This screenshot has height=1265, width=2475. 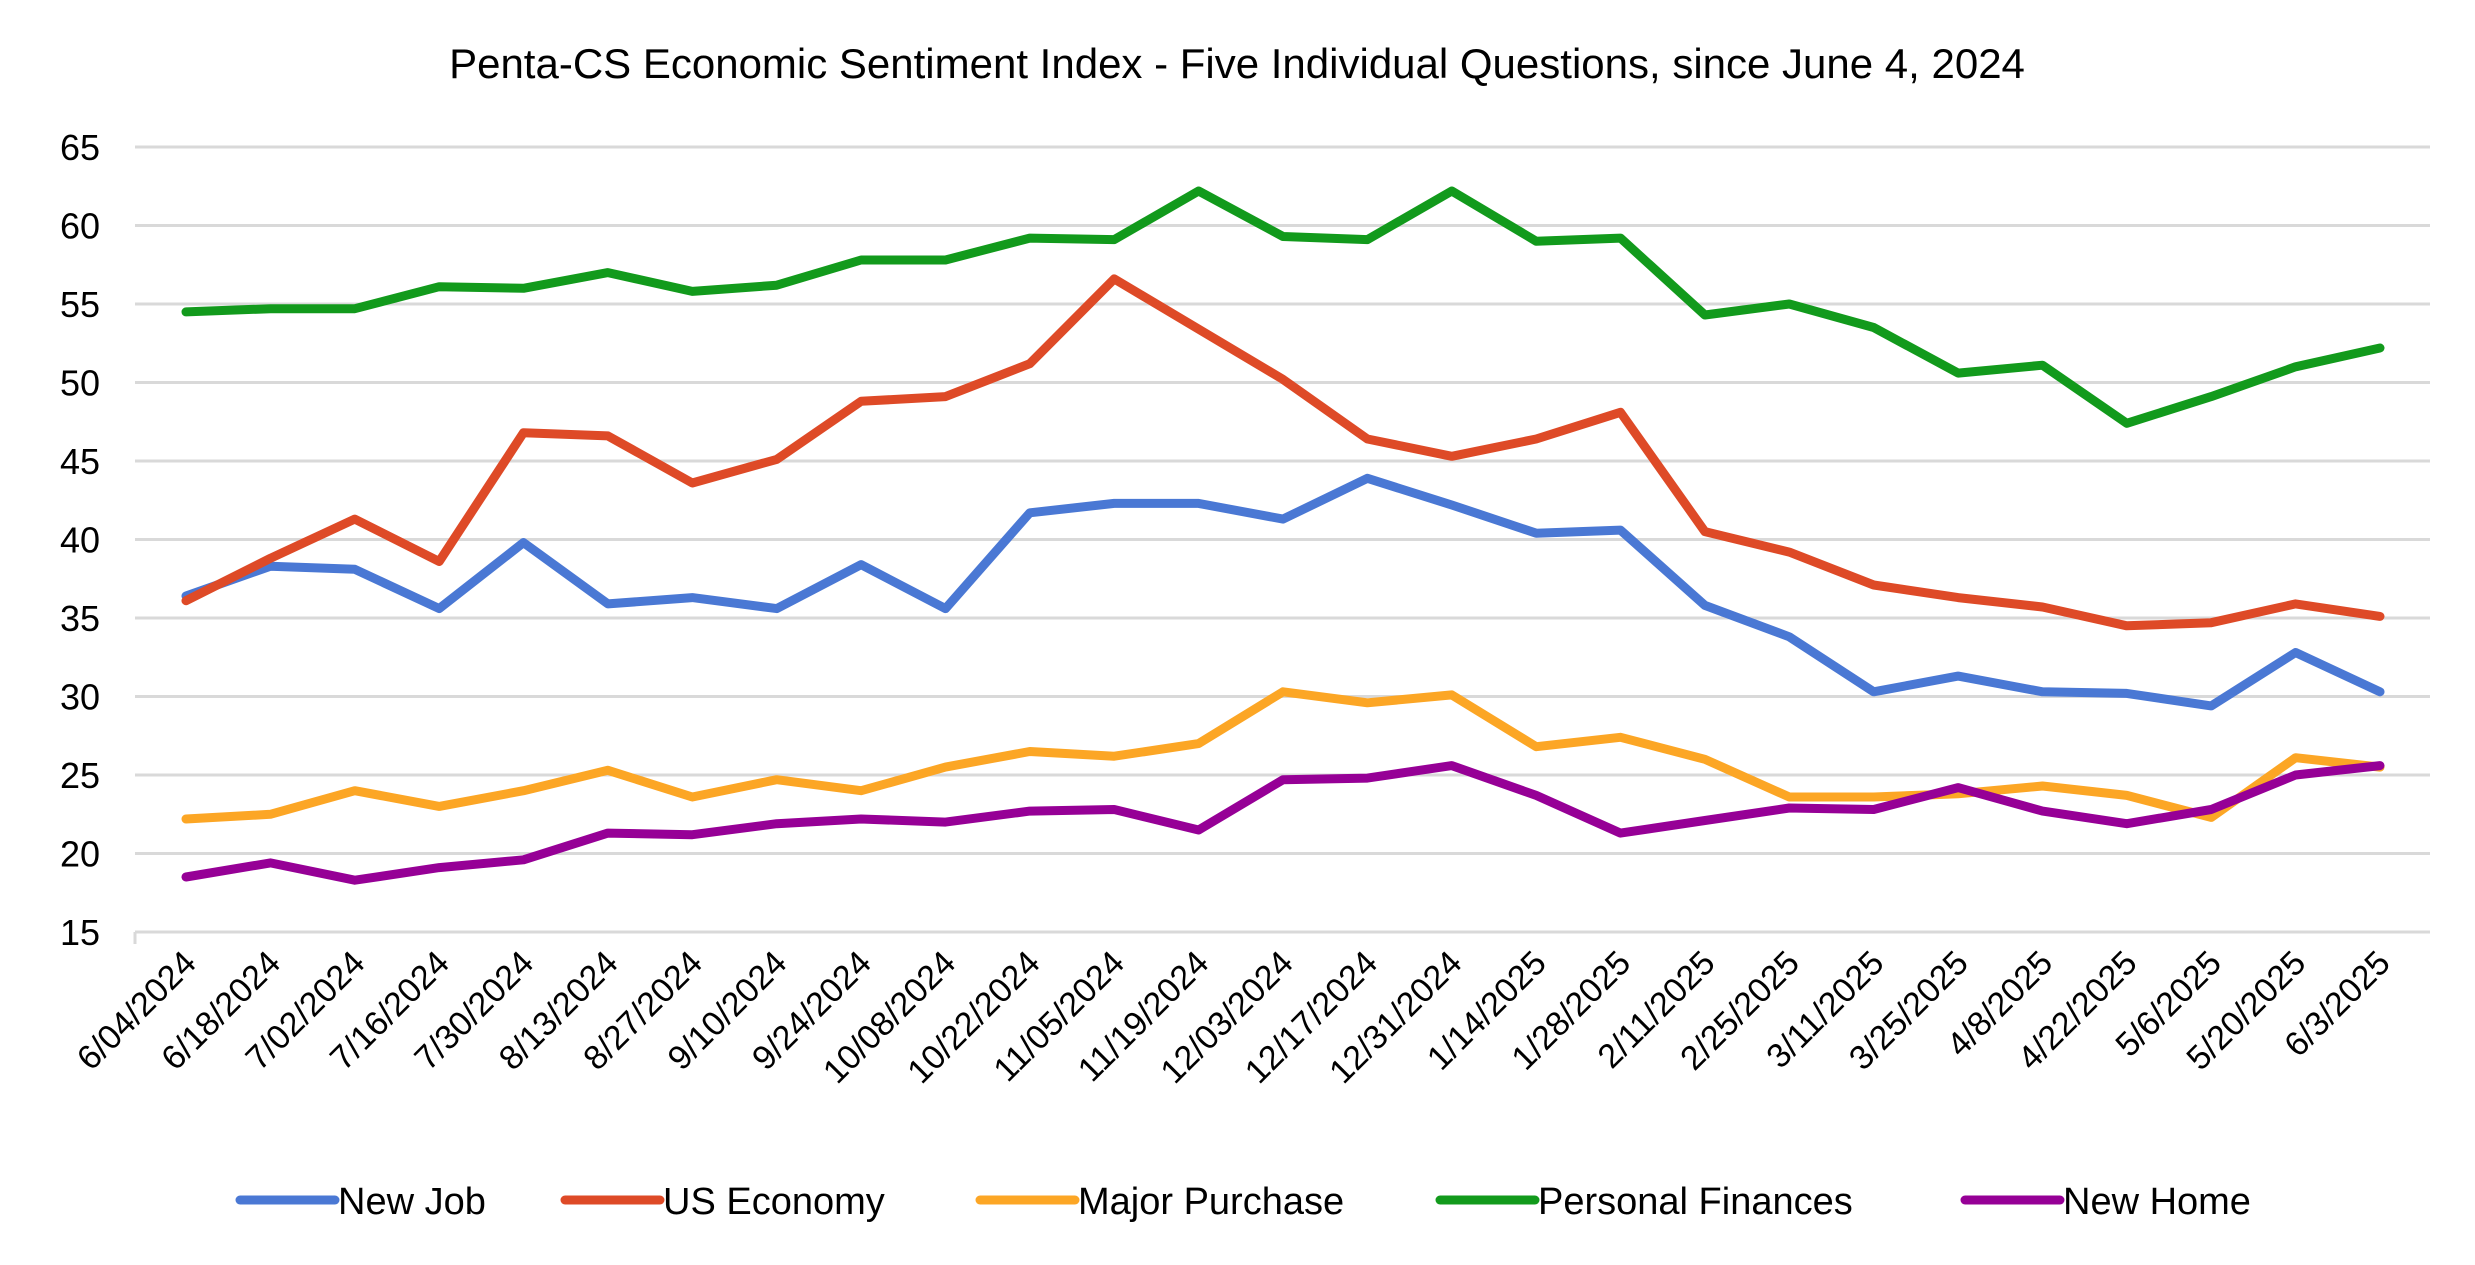 I want to click on y-tick-label: 30, so click(x=80, y=697).